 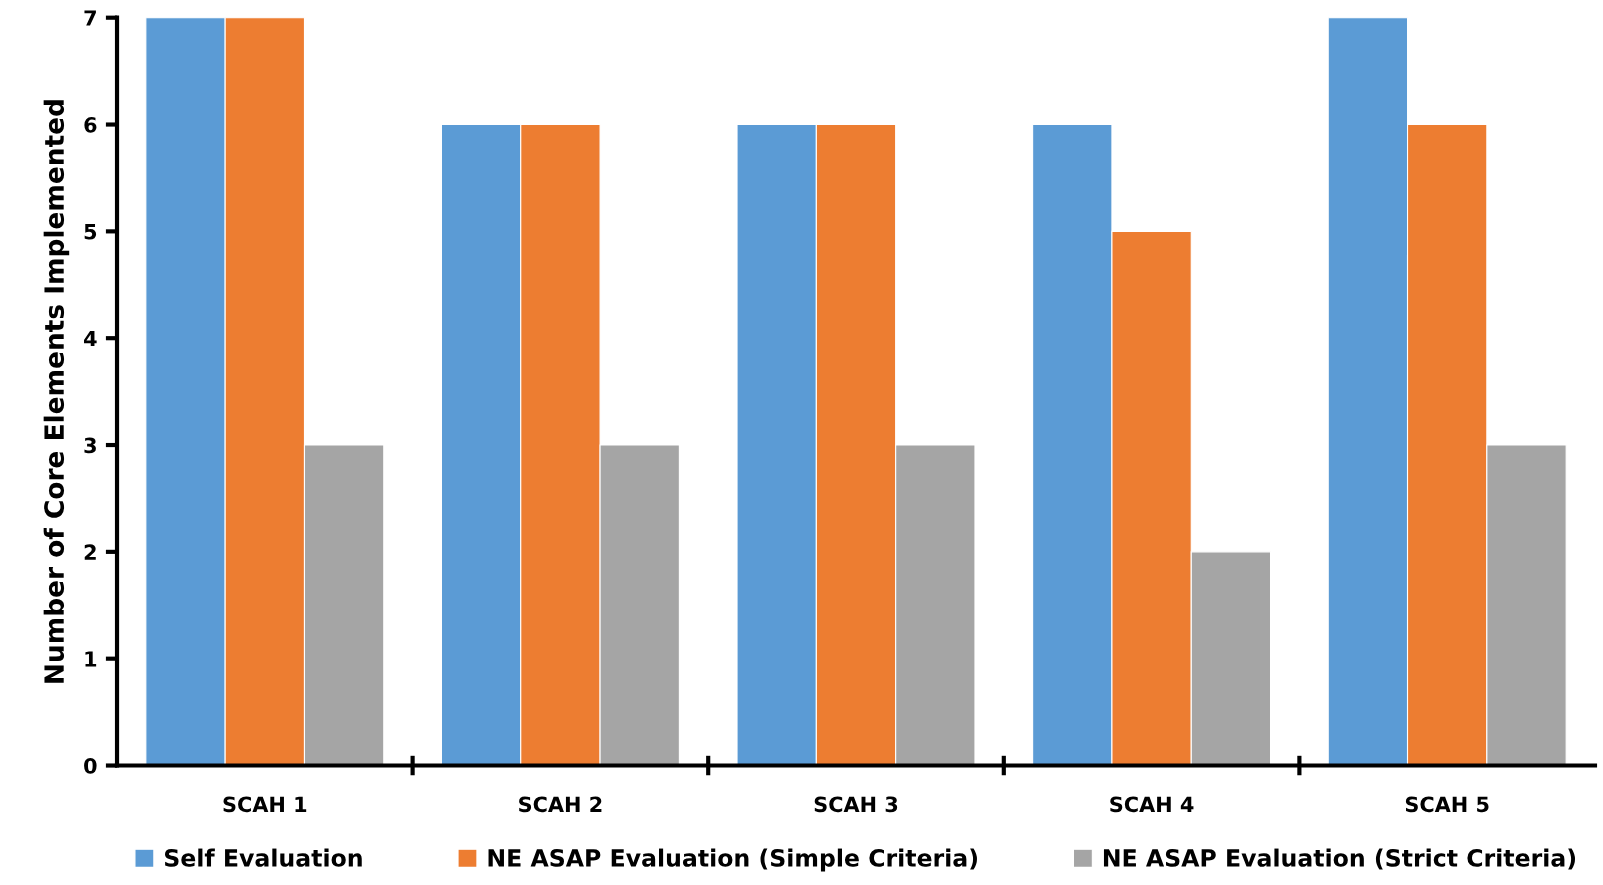 What do you see at coordinates (1339, 859) in the screenshot?
I see `legend-label: NE ASAP Evaluation (Strict Criteria)` at bounding box center [1339, 859].